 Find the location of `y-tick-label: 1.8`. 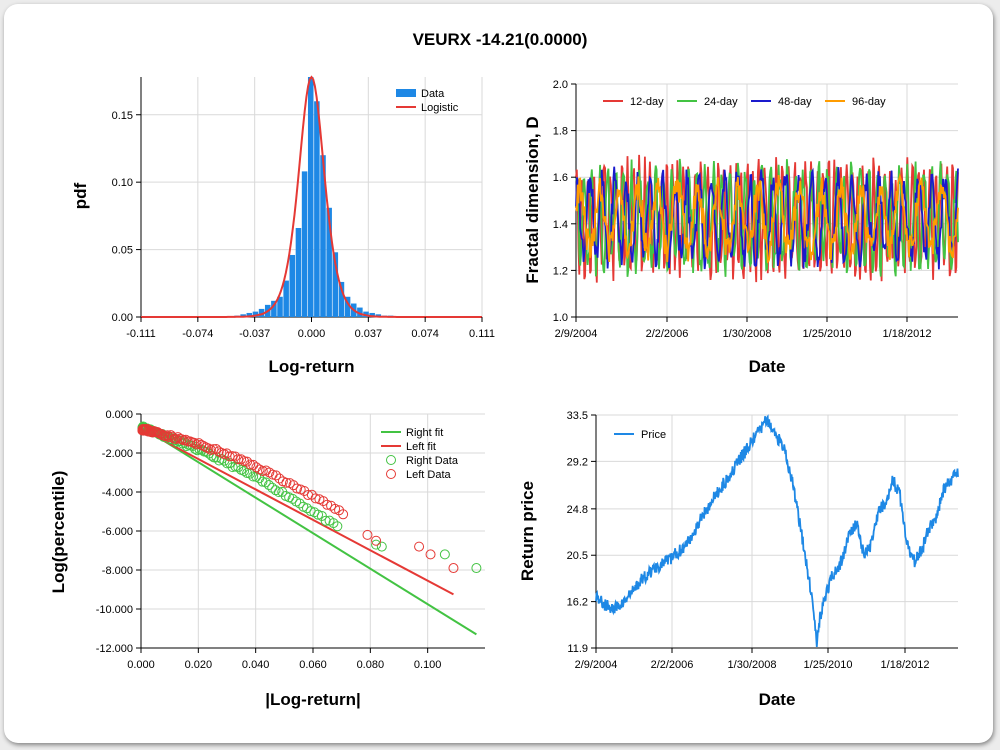

y-tick-label: 1.8 is located at coordinates (560, 132).